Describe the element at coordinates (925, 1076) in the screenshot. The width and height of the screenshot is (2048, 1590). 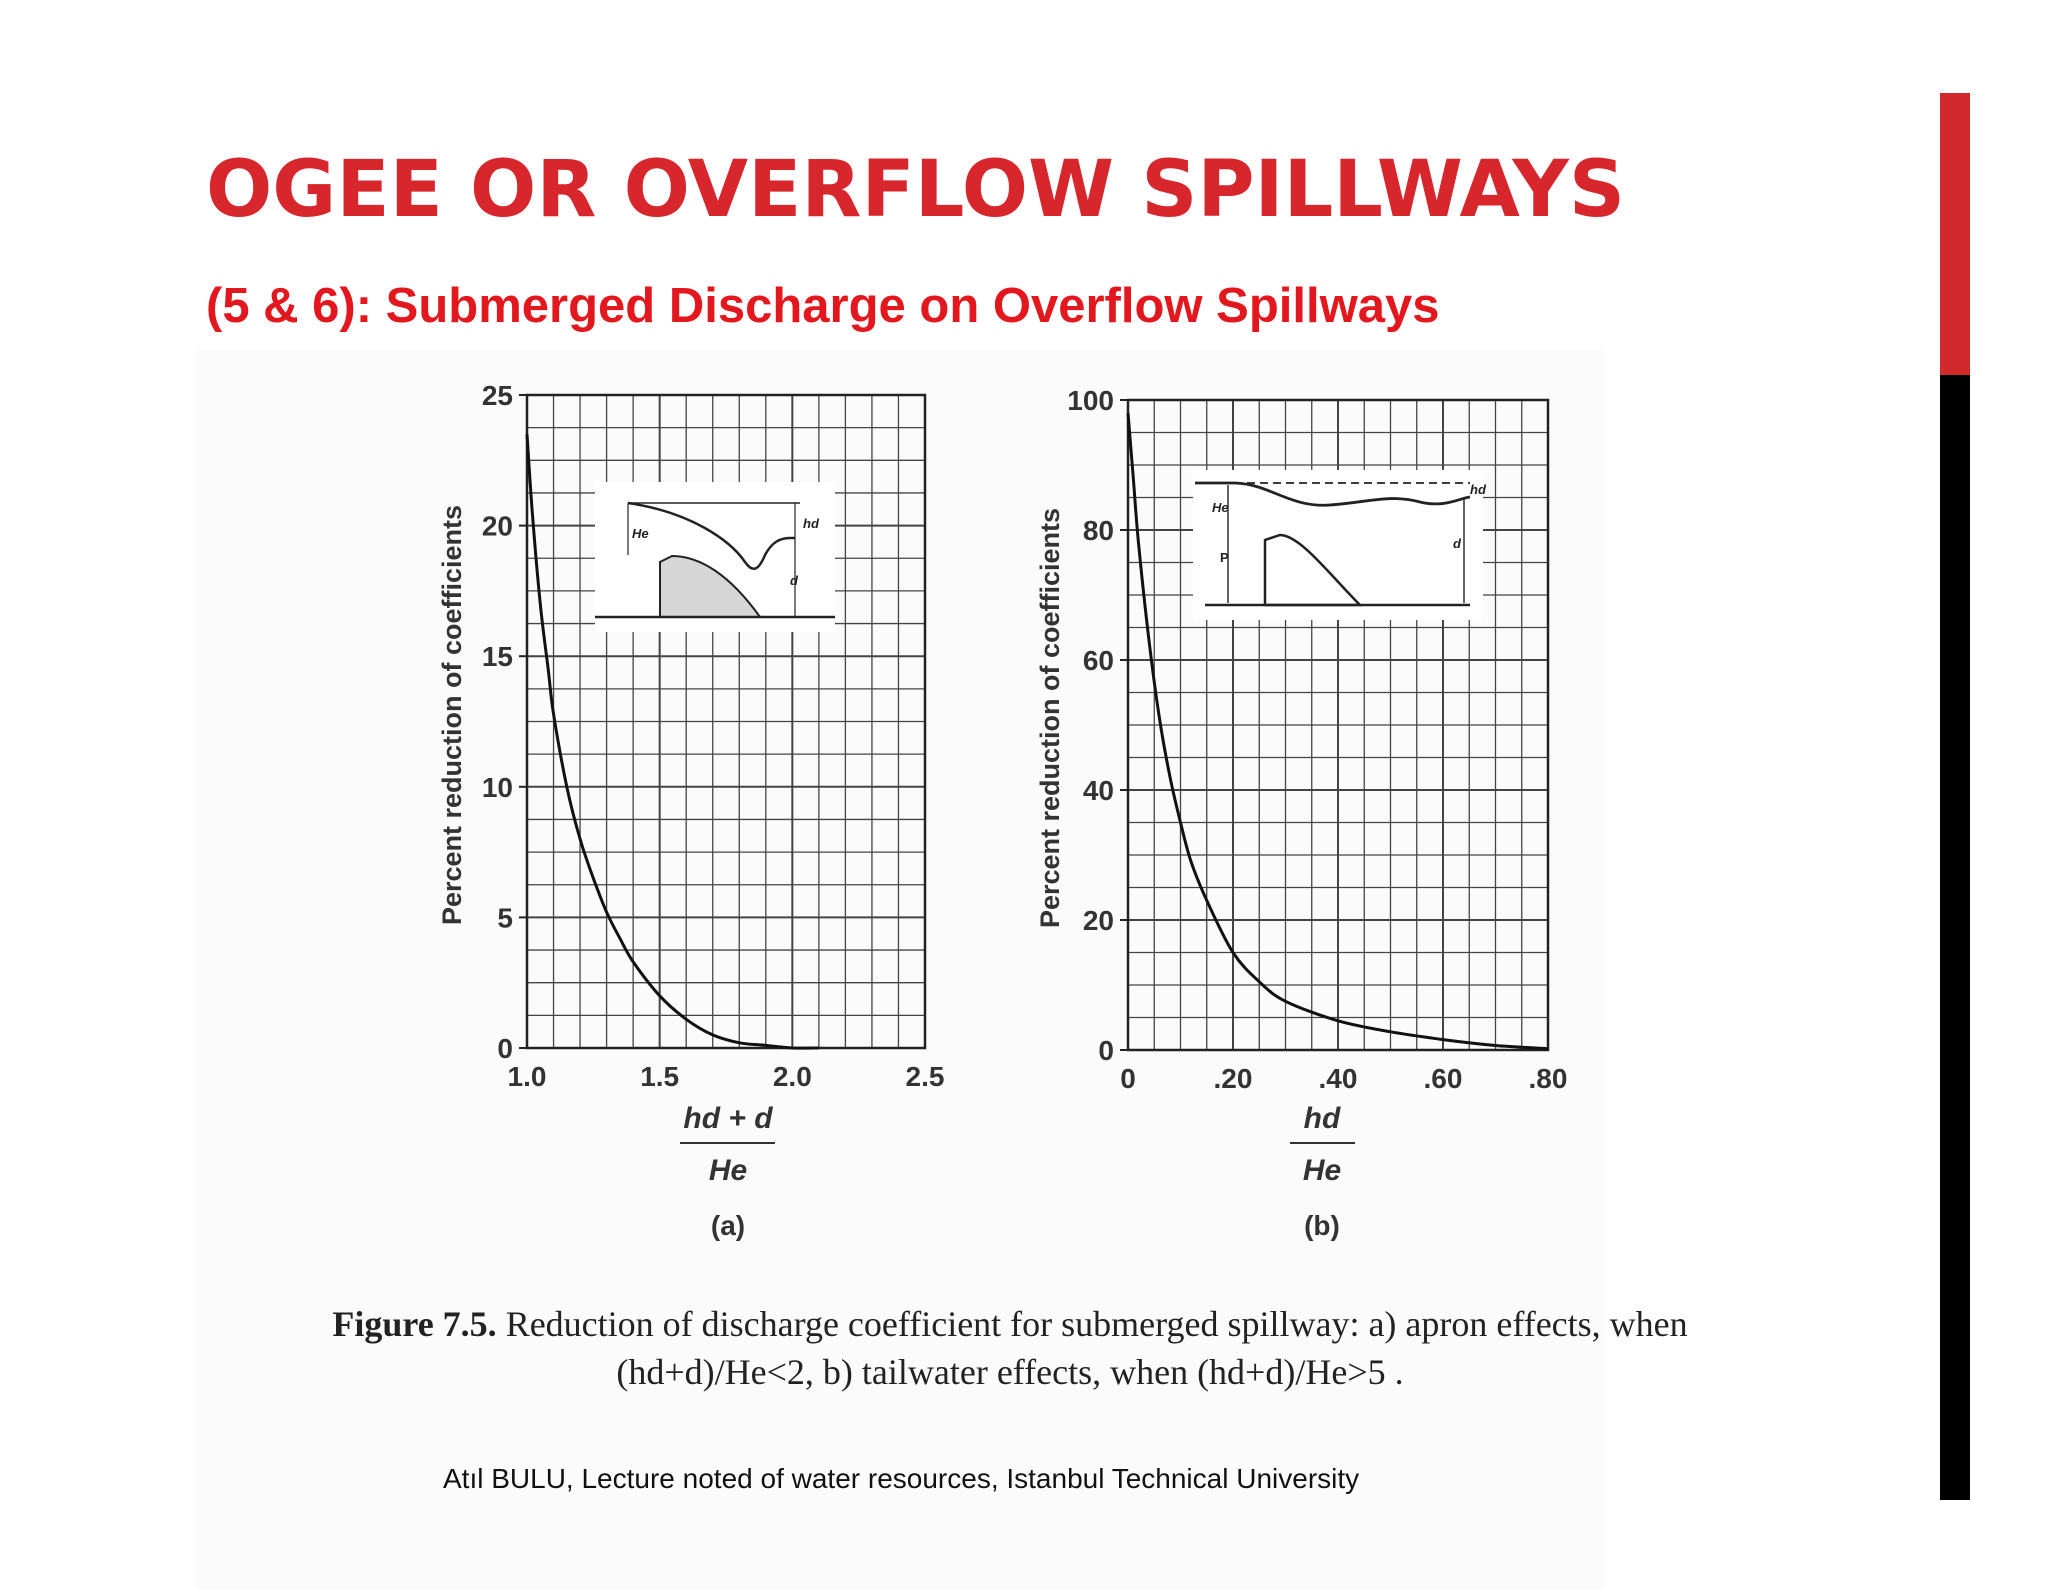
I see `chart-a-xtick-label: 2.5` at that location.